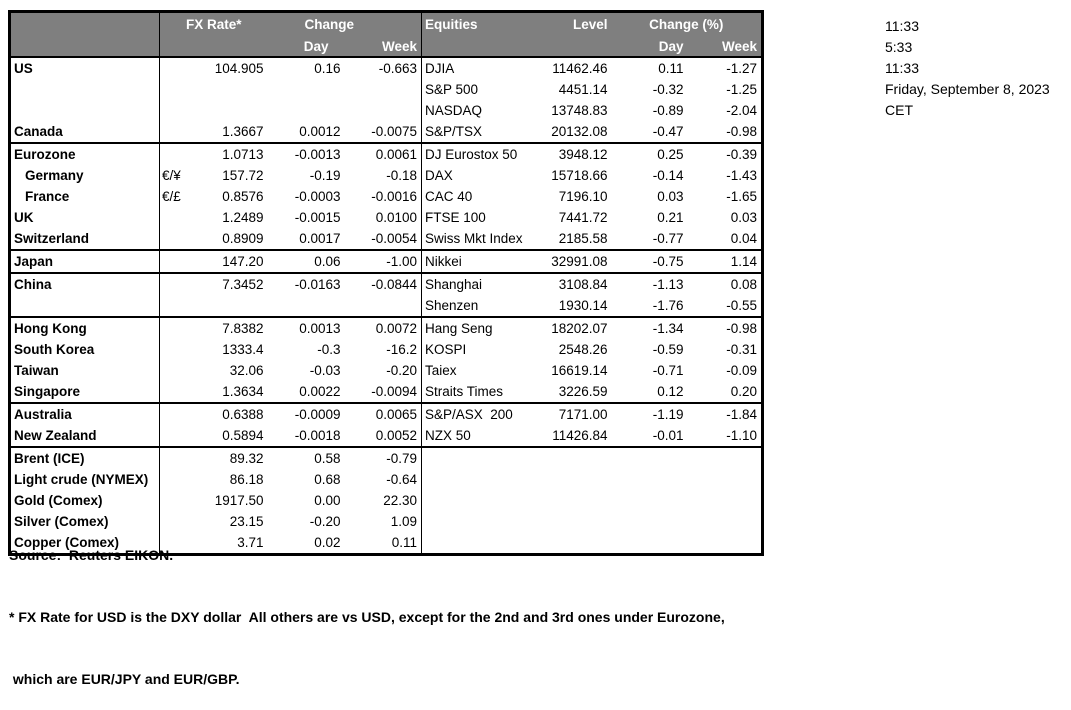 Image resolution: width=1071 pixels, height=710 pixels. I want to click on equity-change-day-cell: 0.11, so click(671, 68).